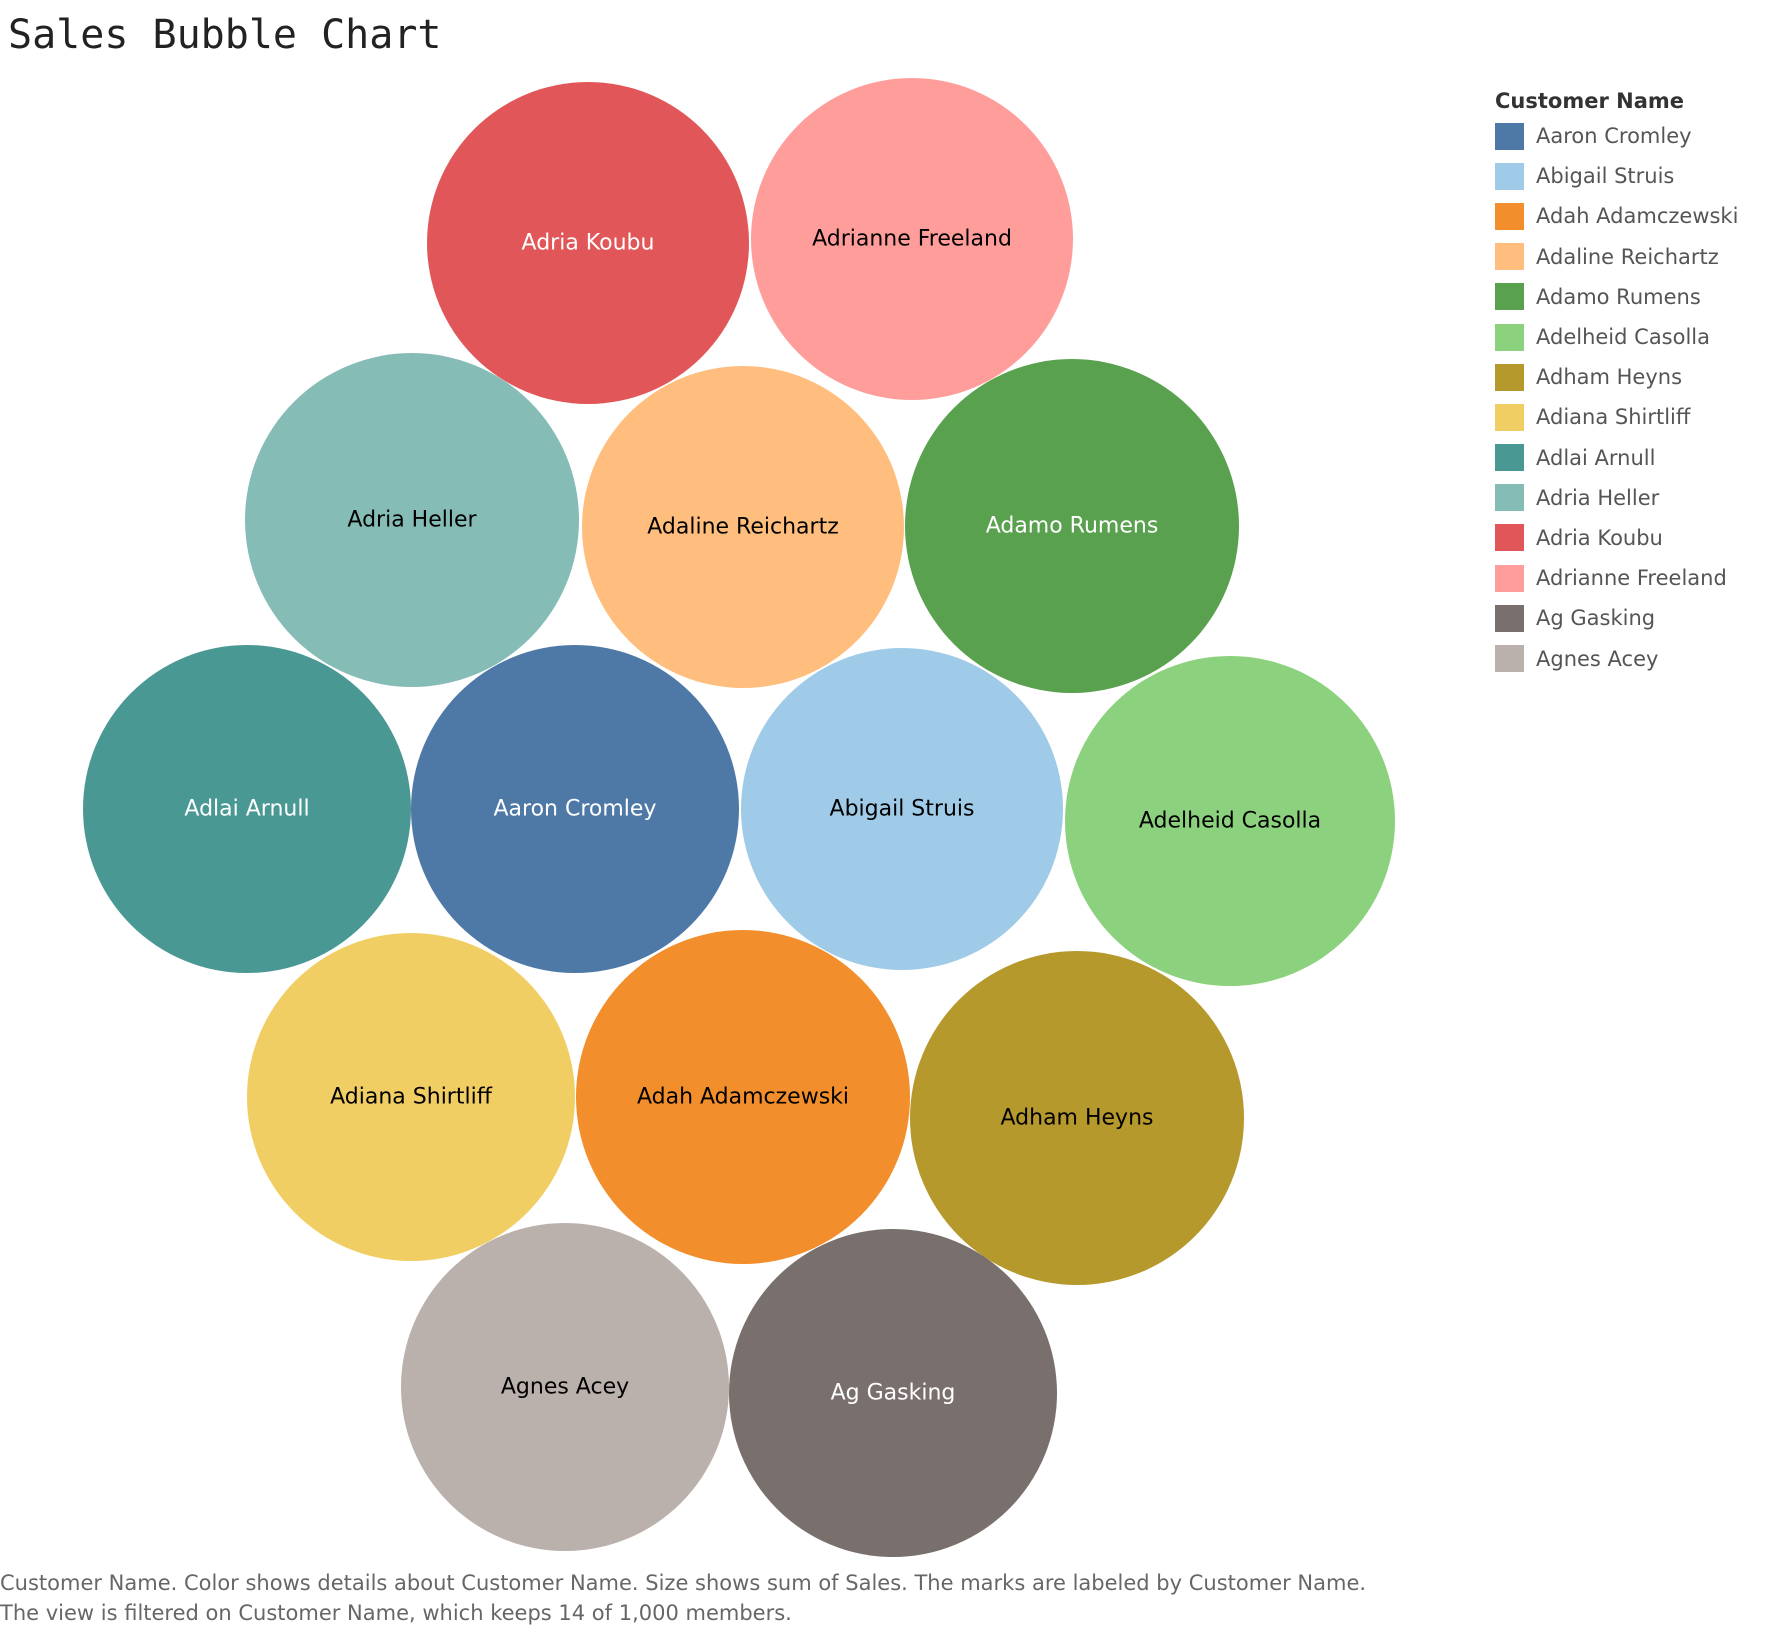 The width and height of the screenshot is (1768, 1630). I want to click on bubble-label: Adiana Shirtliff, so click(411, 1097).